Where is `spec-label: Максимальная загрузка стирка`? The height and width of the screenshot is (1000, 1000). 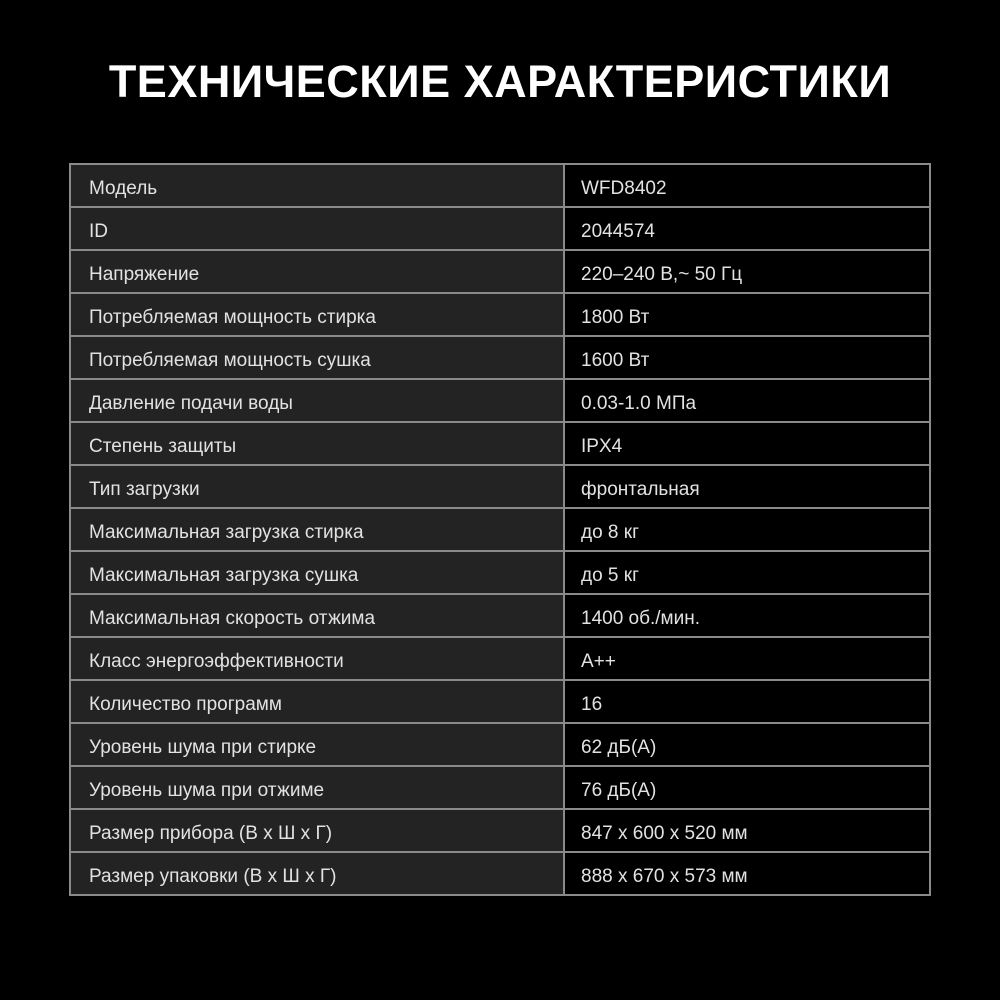
spec-label: Максимальная загрузка стирка is located at coordinates (317, 529).